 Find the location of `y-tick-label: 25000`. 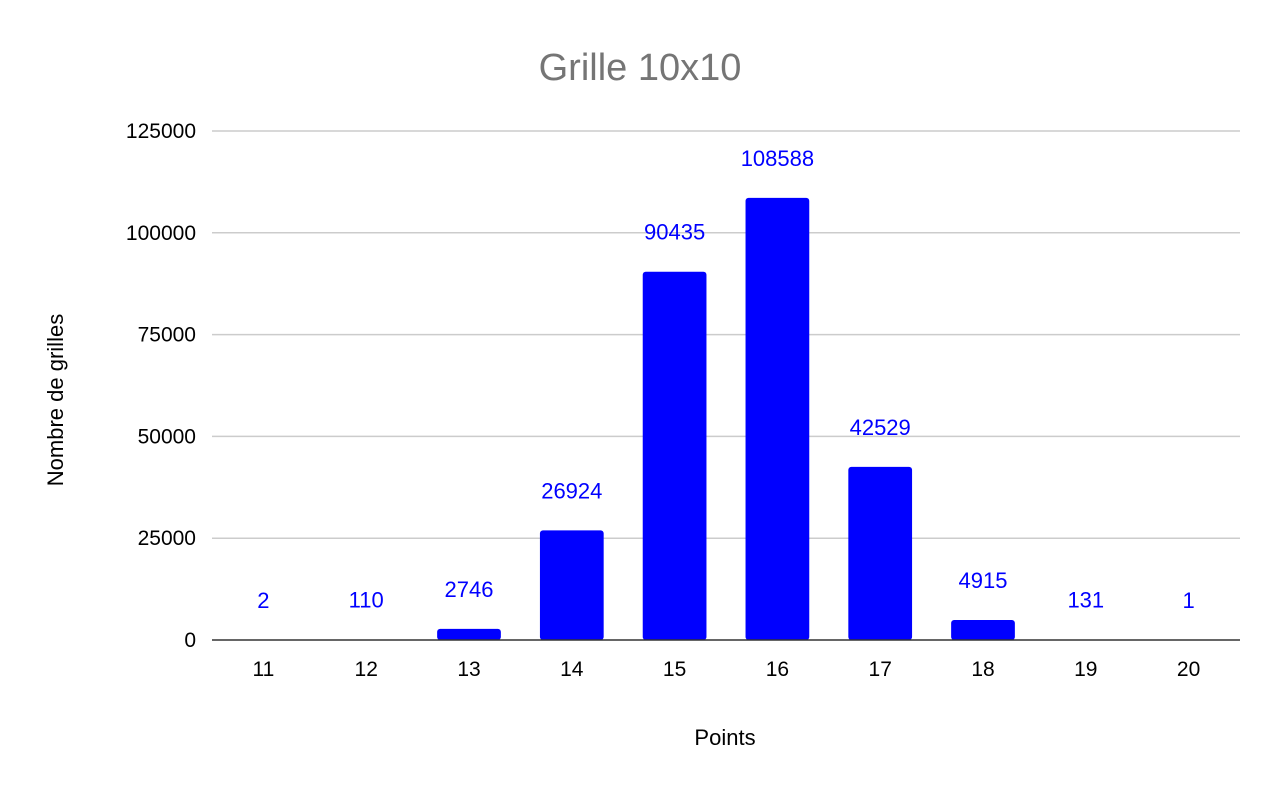

y-tick-label: 25000 is located at coordinates (167, 538).